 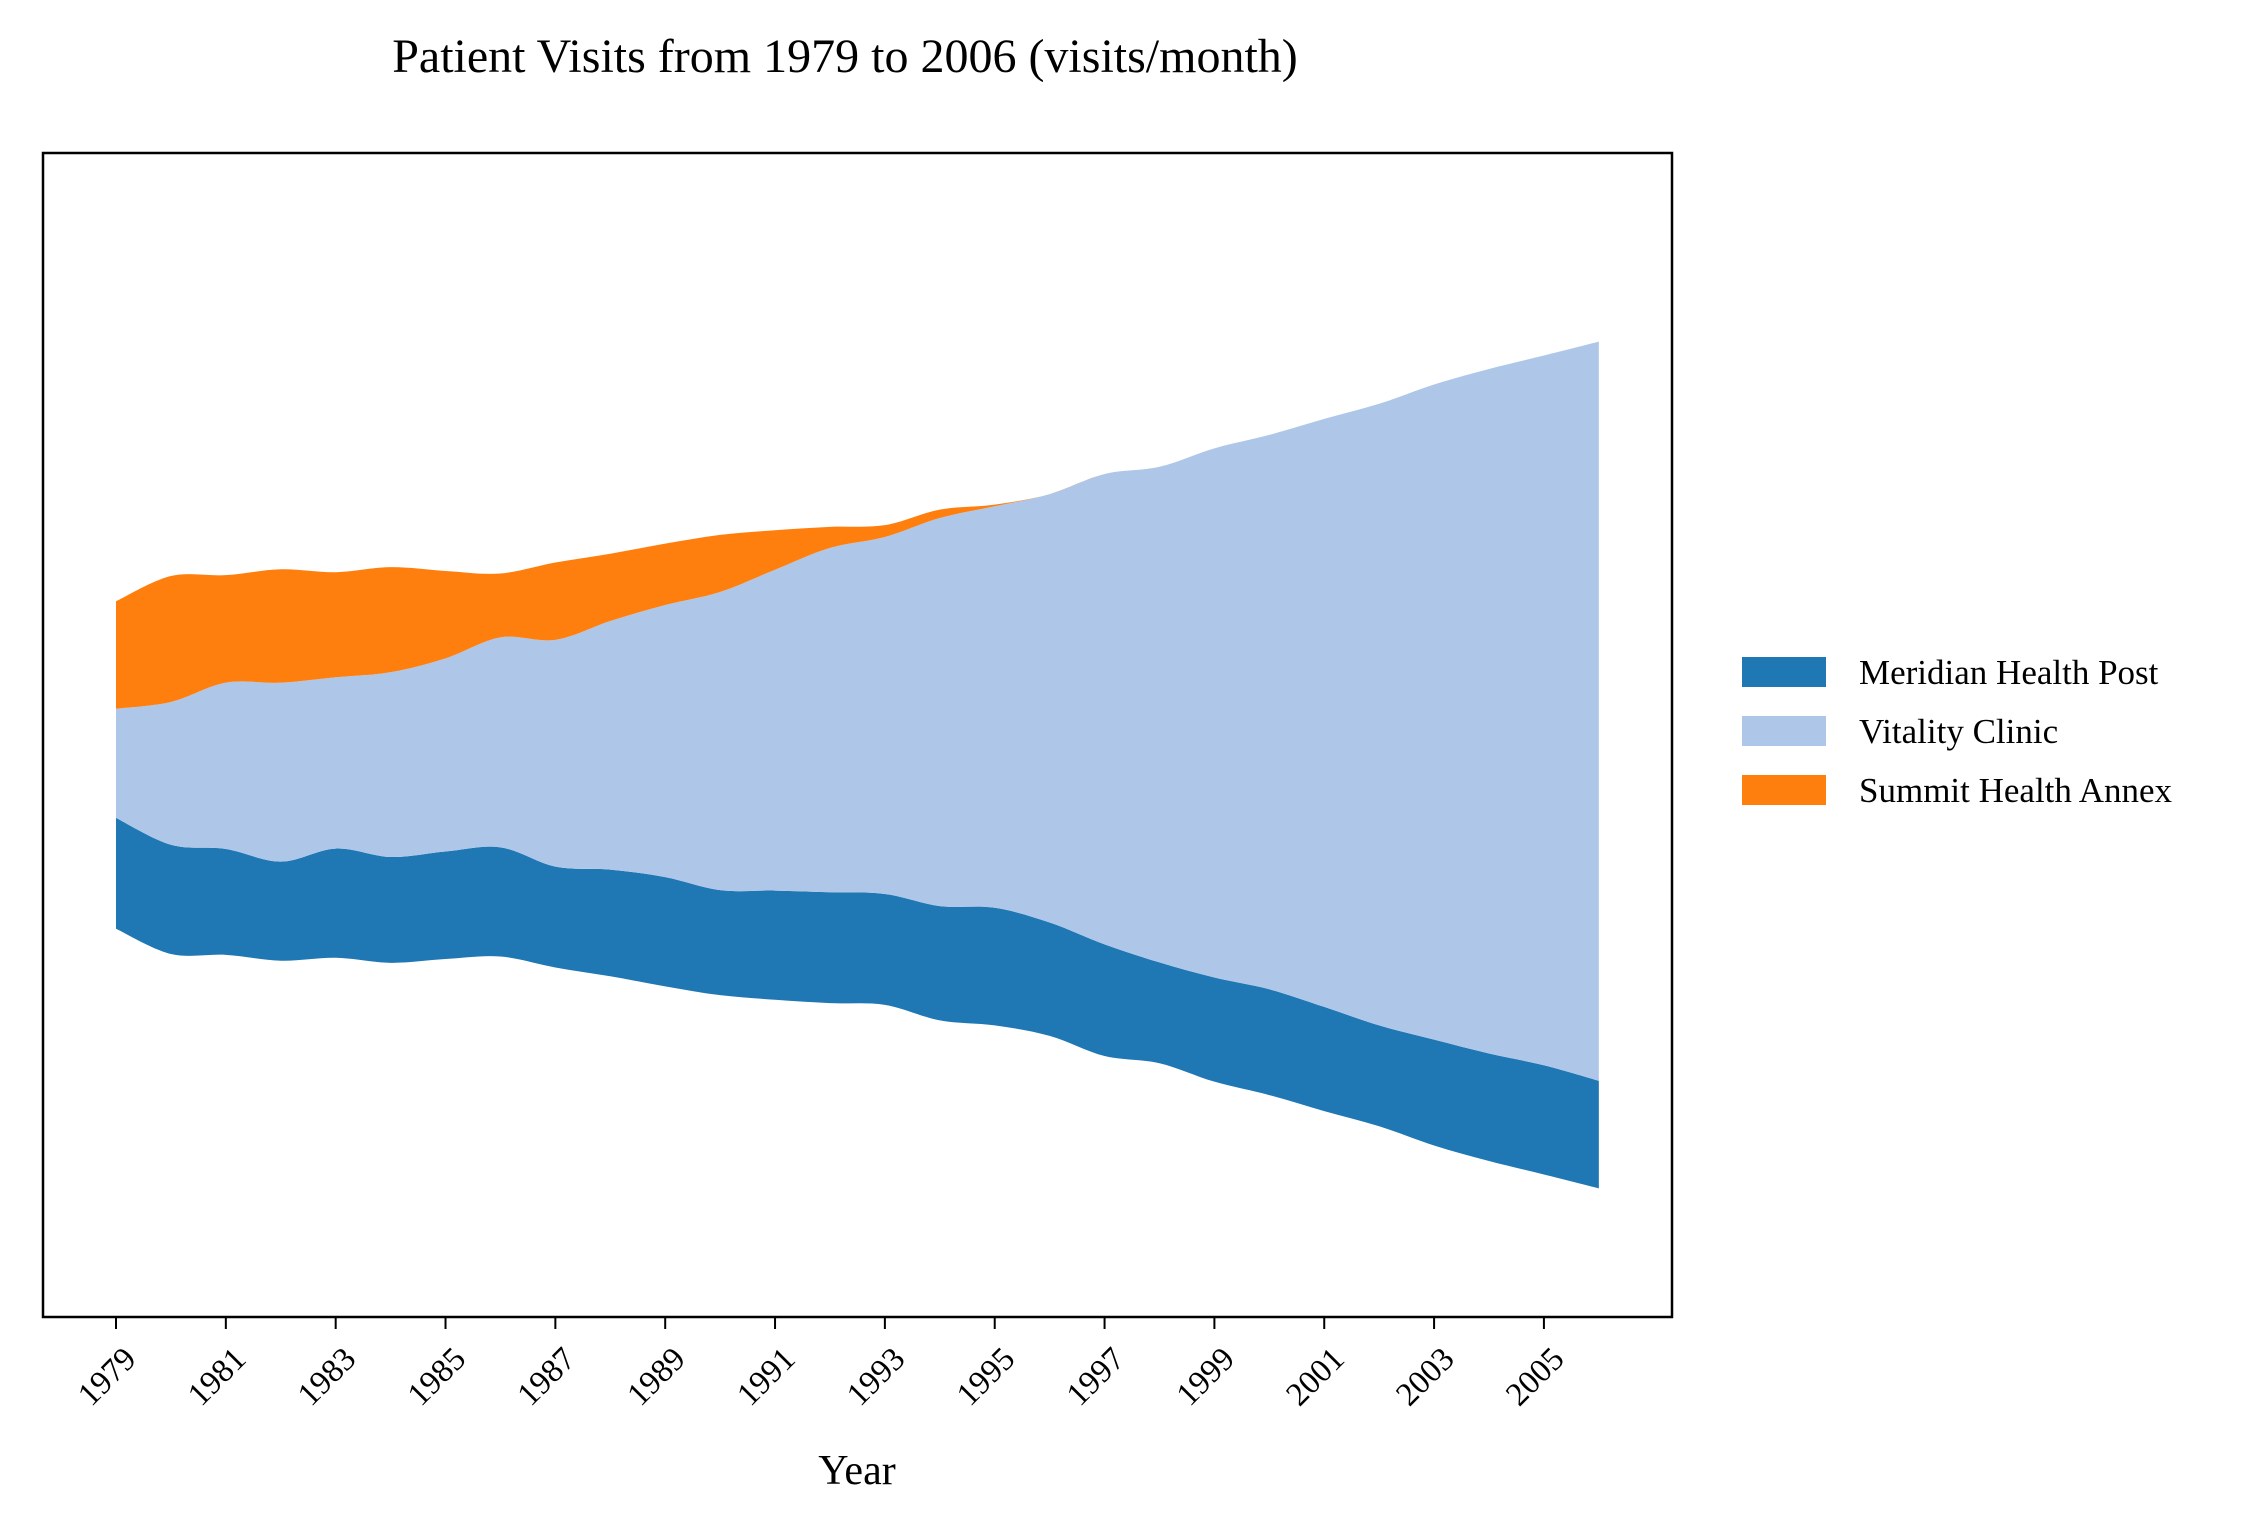 What do you see at coordinates (657, 1377) in the screenshot?
I see `x-tick-label: 1989` at bounding box center [657, 1377].